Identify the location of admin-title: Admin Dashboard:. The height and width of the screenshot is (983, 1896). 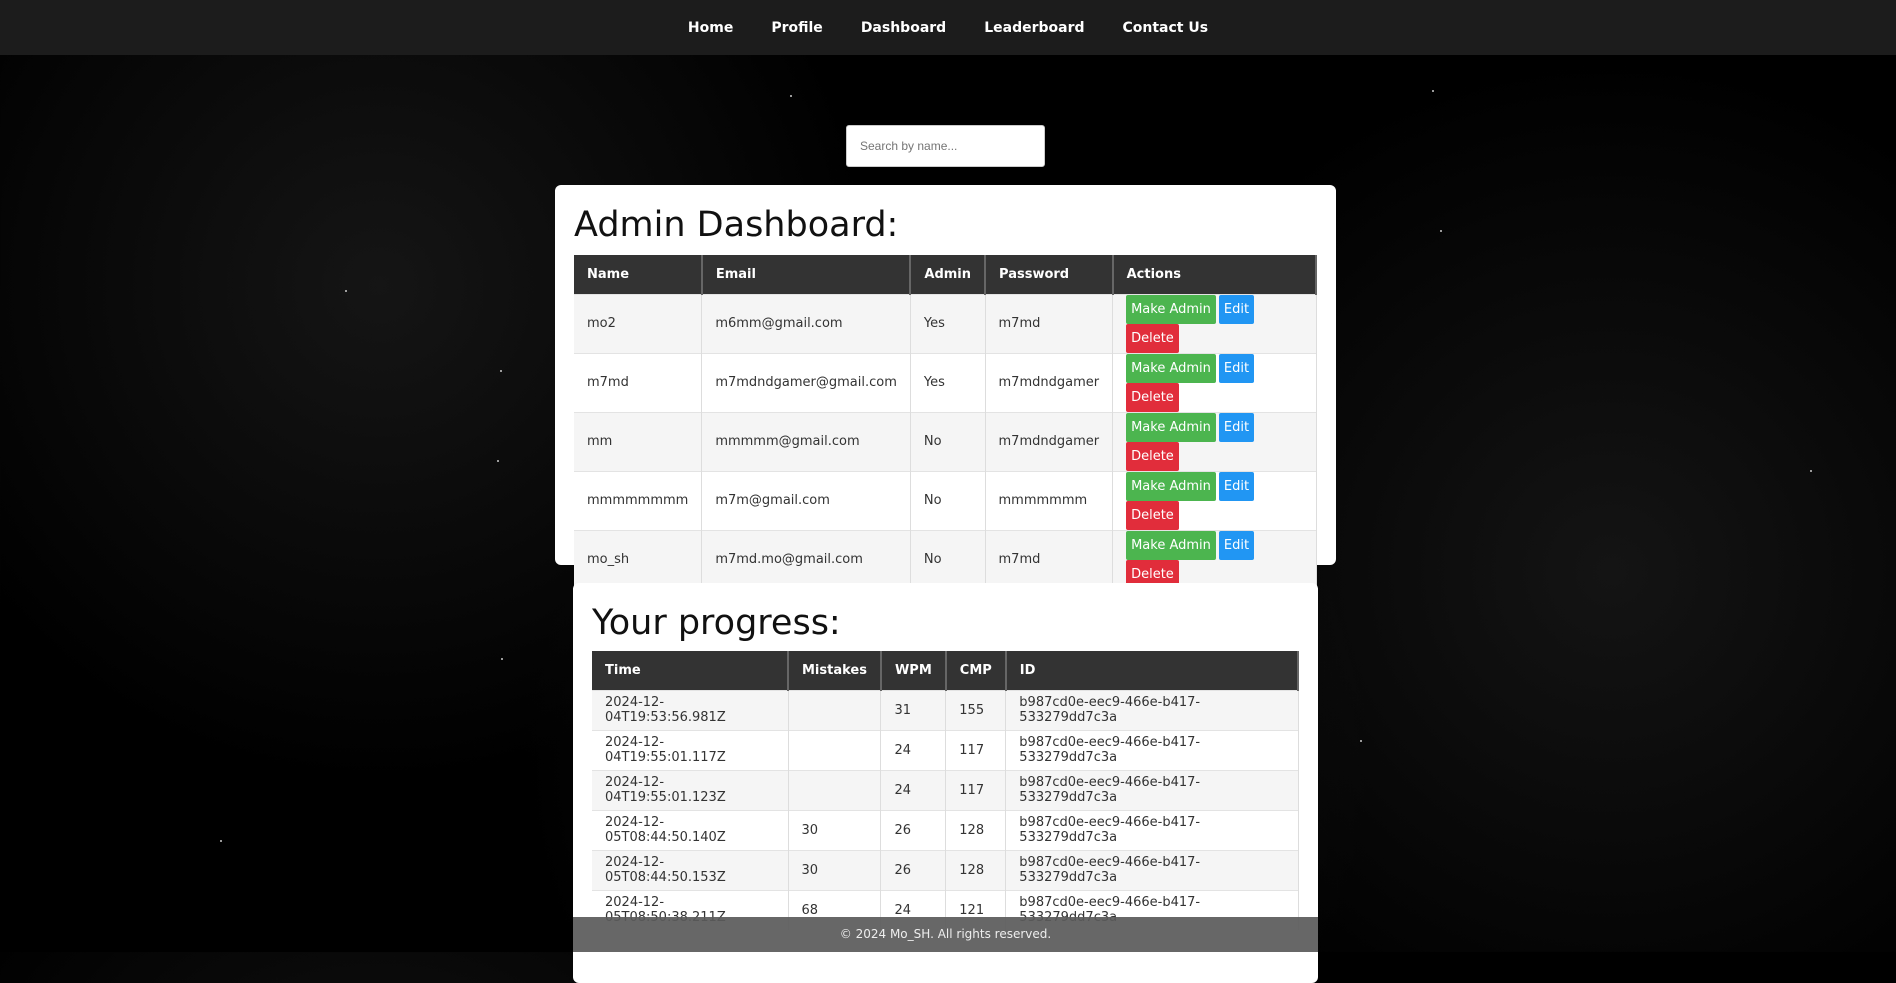
(736, 225).